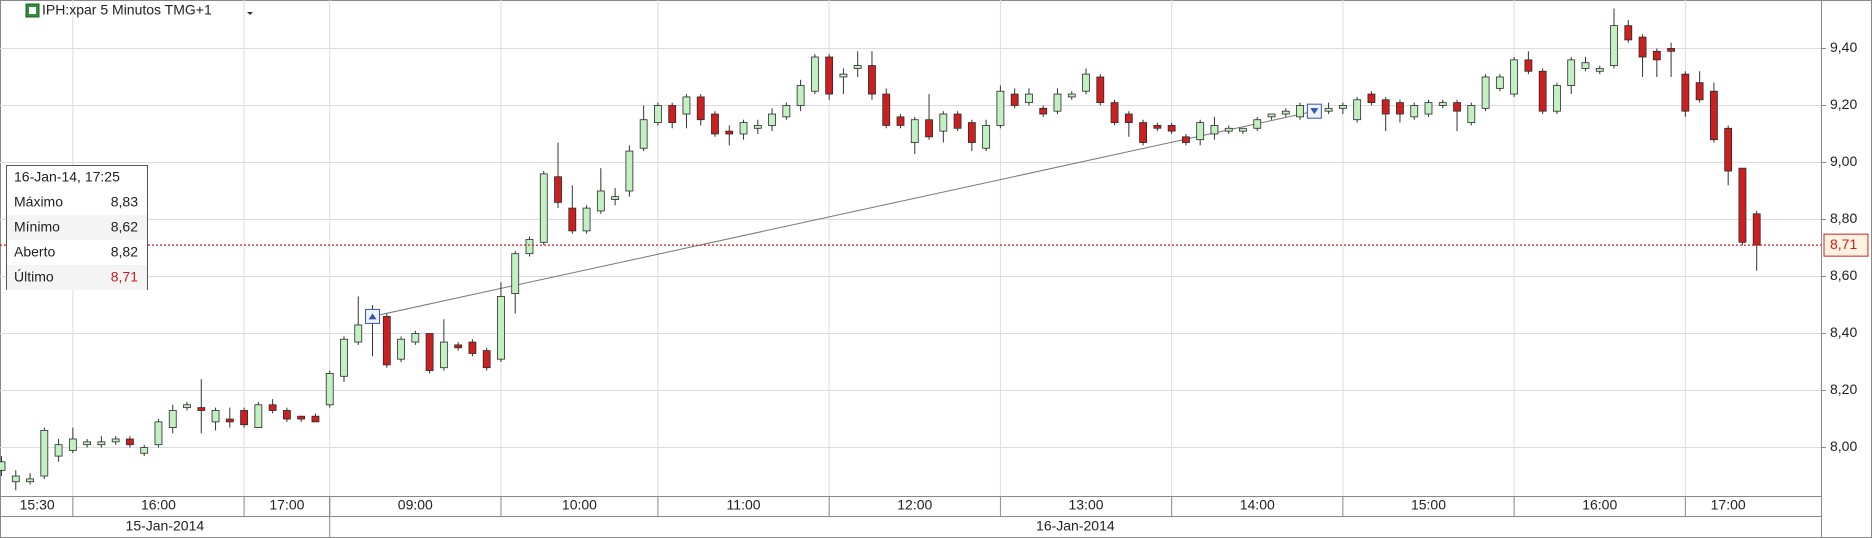  I want to click on tooltip-row-value: 8,82, so click(124, 252).